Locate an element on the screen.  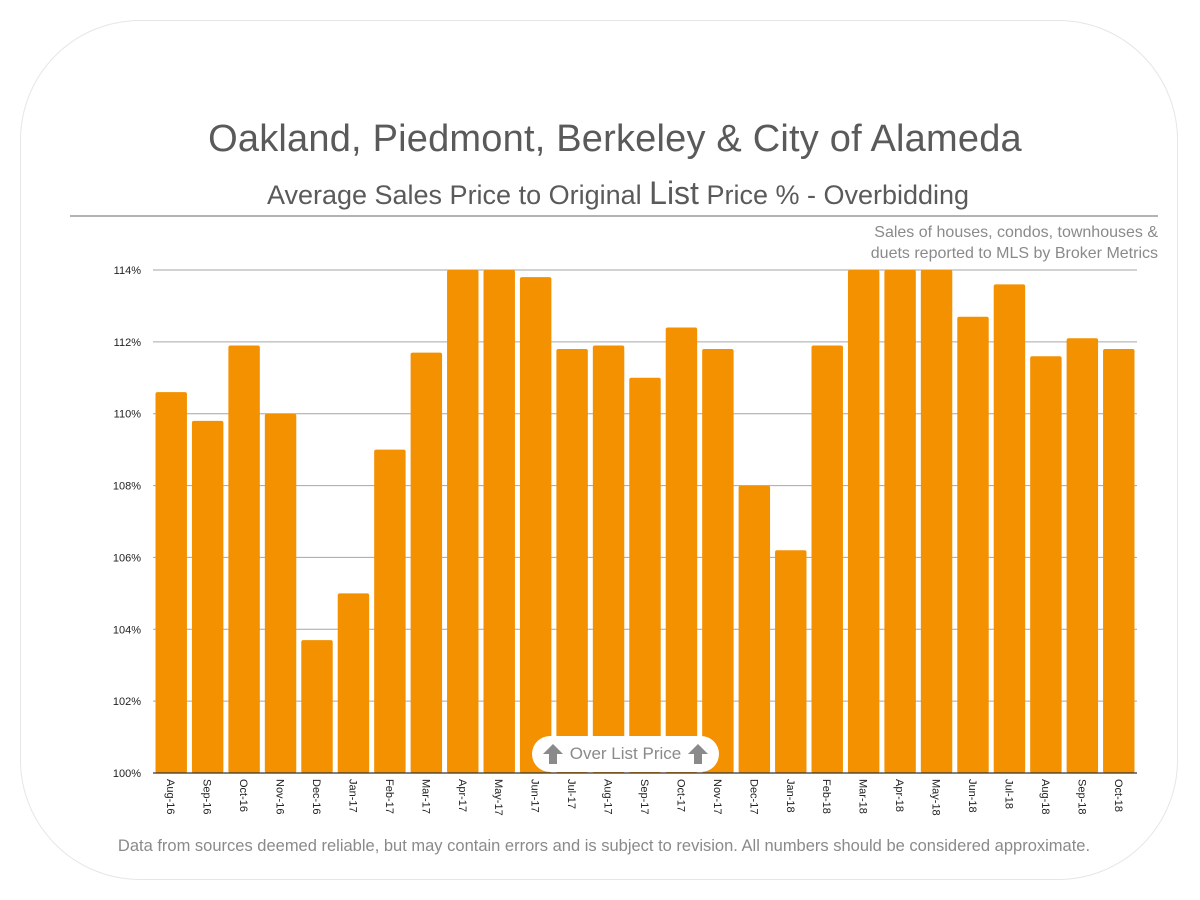
y-tick-label: 114% is located at coordinates (128, 271).